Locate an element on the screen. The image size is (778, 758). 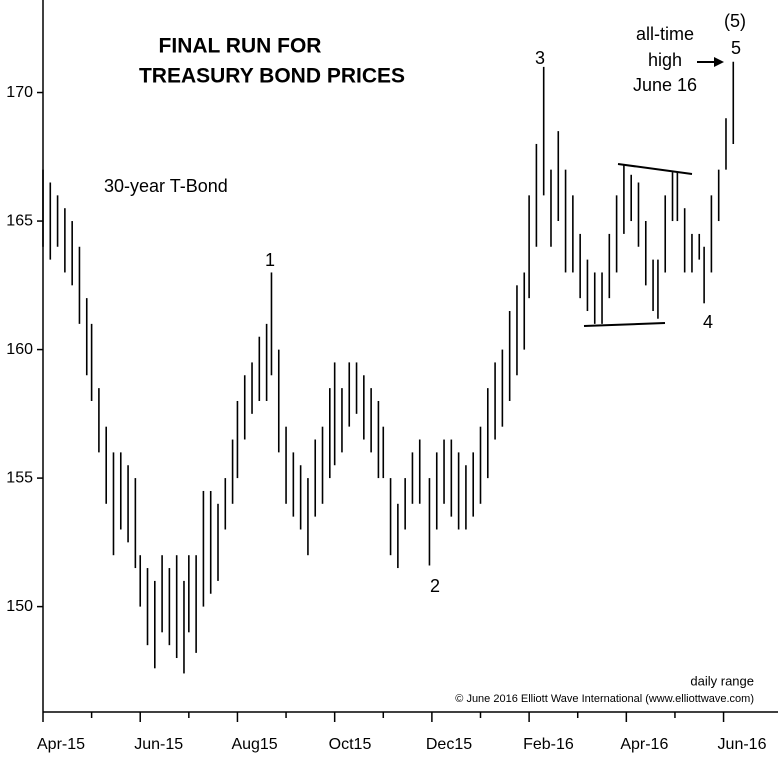
x-tick-label: Apr-15 is located at coordinates (61, 744).